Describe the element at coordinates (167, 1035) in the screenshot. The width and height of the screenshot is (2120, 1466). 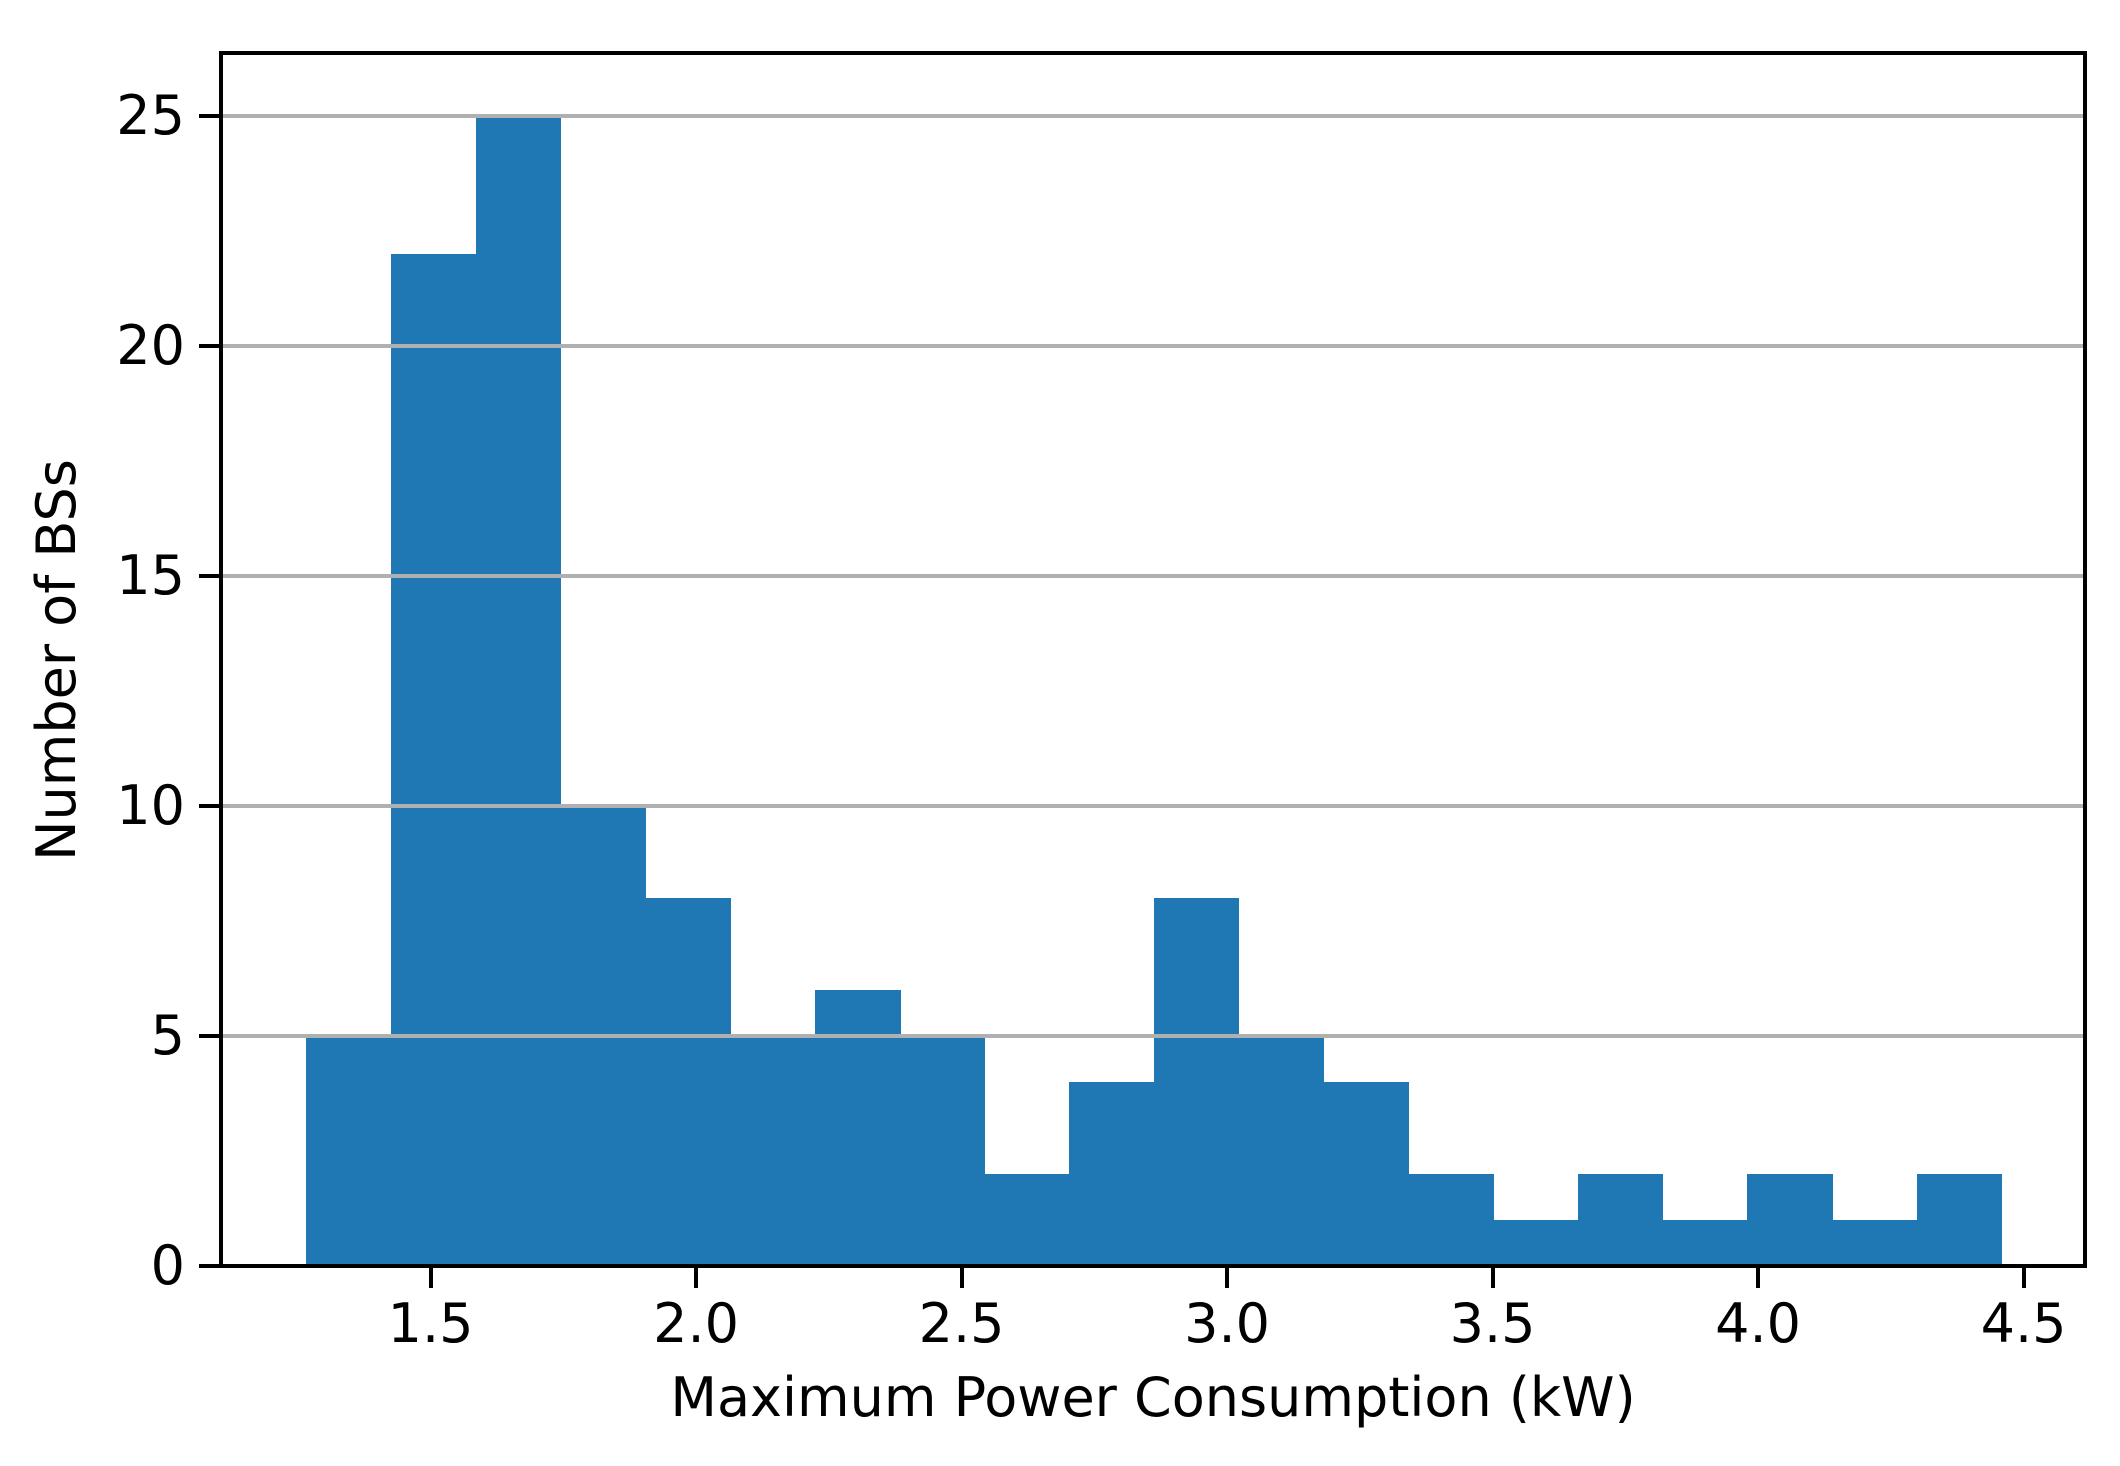
I see `y-tick-label: 5` at that location.